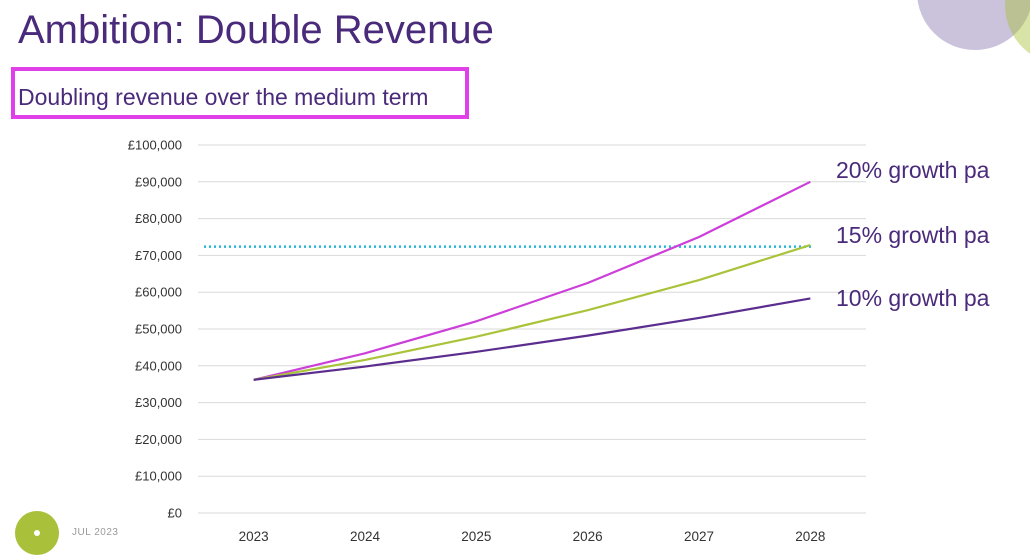 The image size is (1030, 560). What do you see at coordinates (913, 170) in the screenshot?
I see `series-label: 20% growth pa` at bounding box center [913, 170].